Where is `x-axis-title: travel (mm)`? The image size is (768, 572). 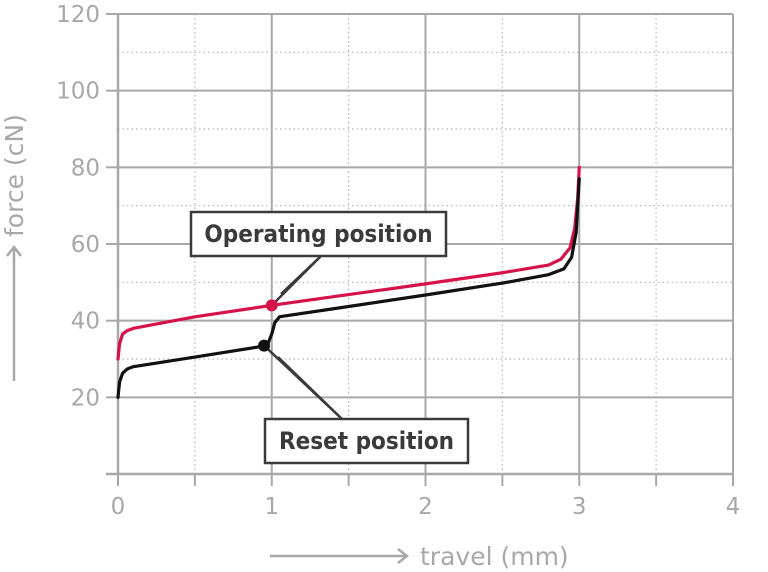 x-axis-title: travel (mm) is located at coordinates (494, 556).